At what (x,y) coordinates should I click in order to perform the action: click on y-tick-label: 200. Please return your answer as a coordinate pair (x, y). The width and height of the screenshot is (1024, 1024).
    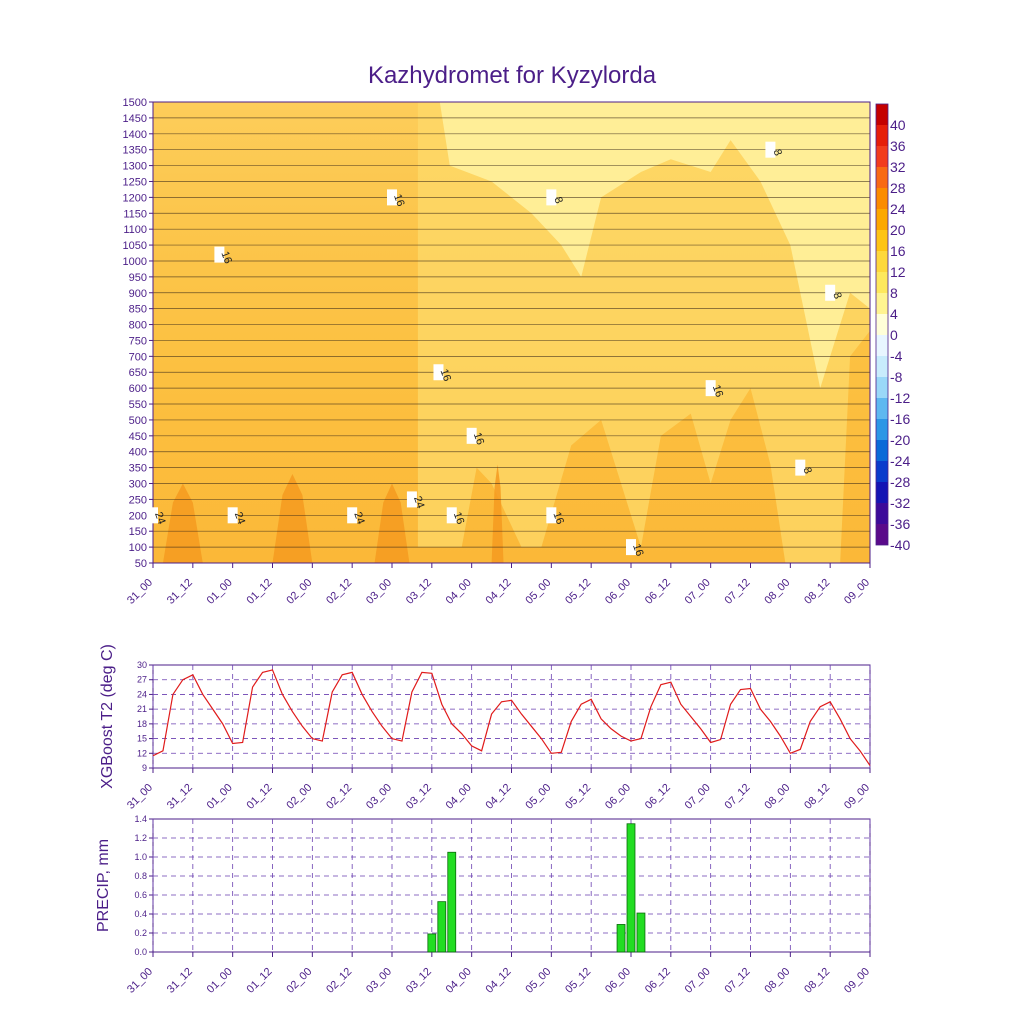
    Looking at the image, I should click on (138, 516).